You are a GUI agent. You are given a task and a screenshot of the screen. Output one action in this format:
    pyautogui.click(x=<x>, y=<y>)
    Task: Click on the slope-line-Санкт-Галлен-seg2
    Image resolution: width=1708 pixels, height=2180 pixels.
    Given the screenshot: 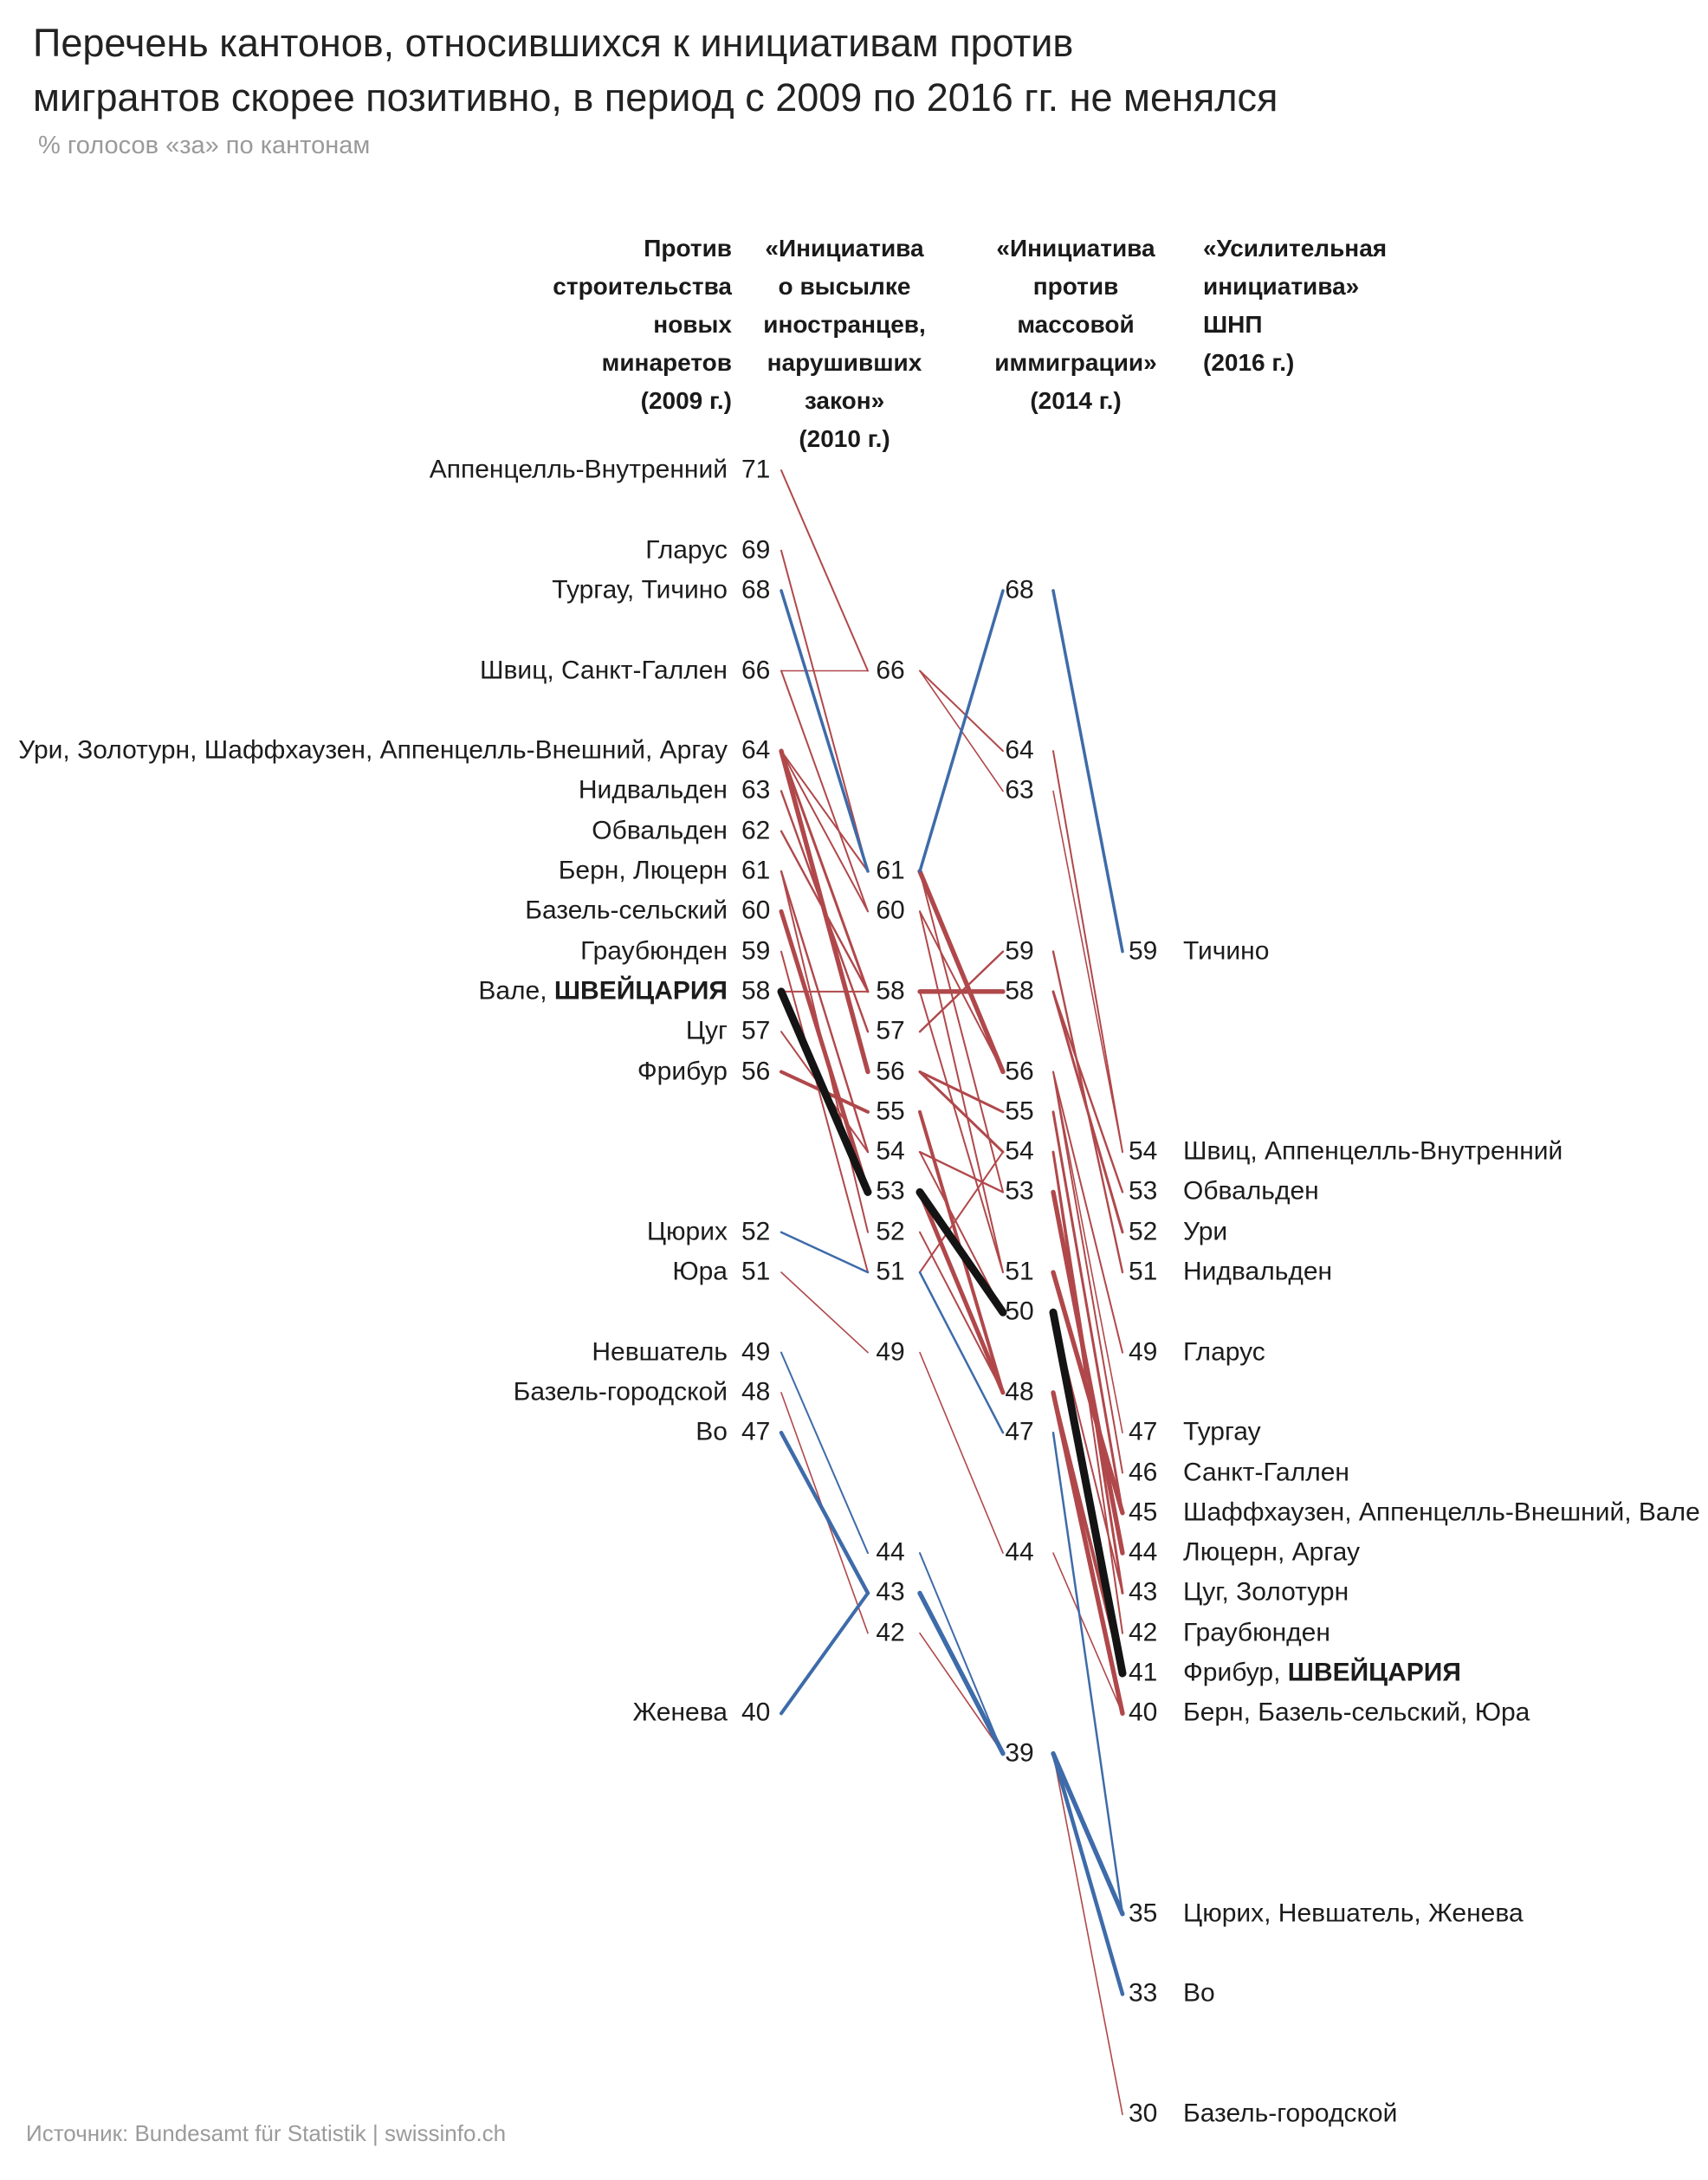 What is the action you would take?
    pyautogui.click(x=961, y=991)
    